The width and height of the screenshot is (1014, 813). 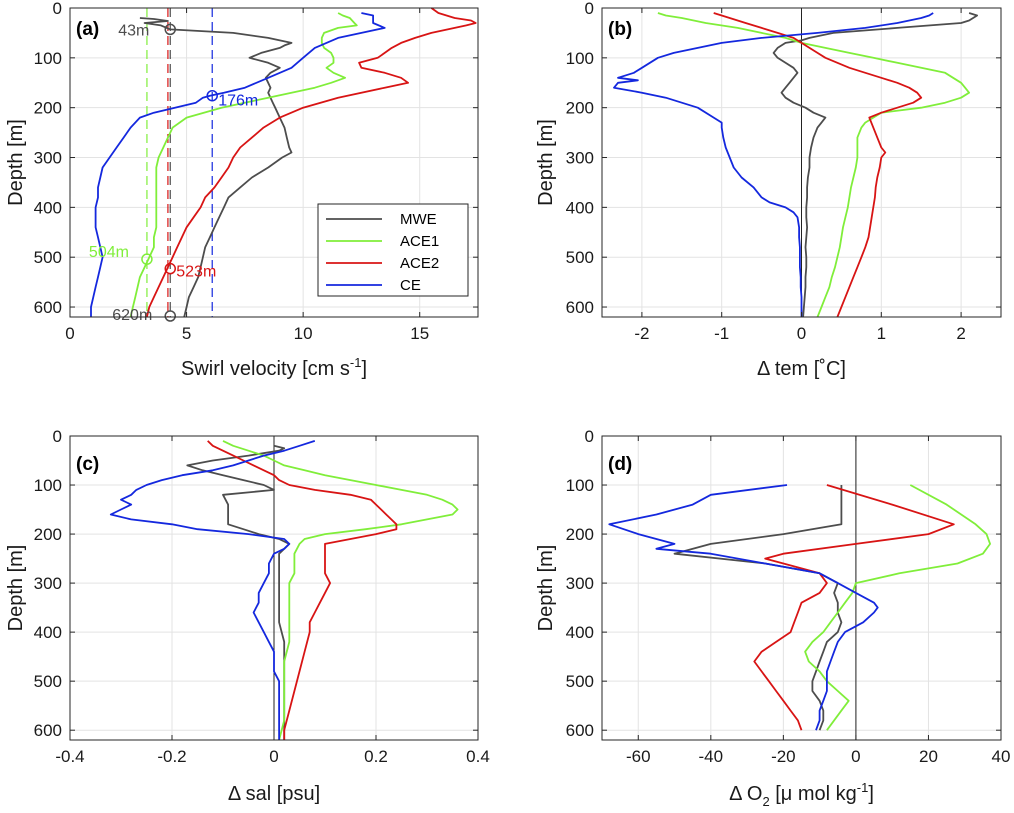 What do you see at coordinates (410, 285) in the screenshot?
I see `legend-label-ce: CE` at bounding box center [410, 285].